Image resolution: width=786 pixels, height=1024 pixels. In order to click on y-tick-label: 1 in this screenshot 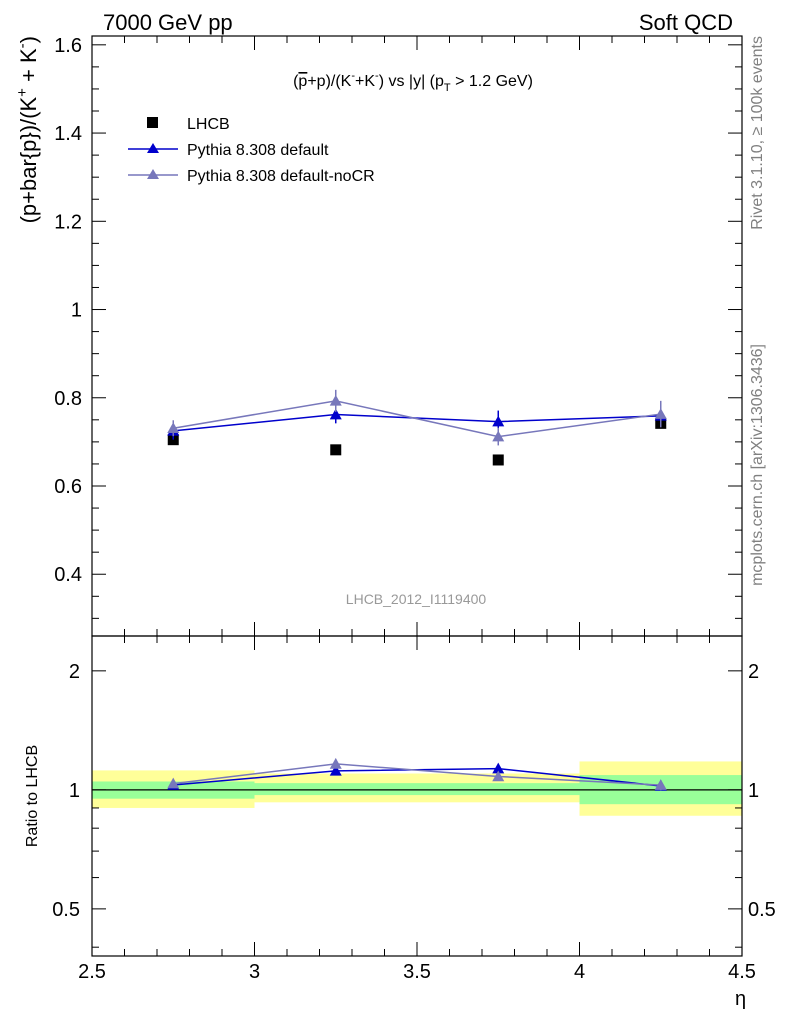, I will do `click(76, 311)`.